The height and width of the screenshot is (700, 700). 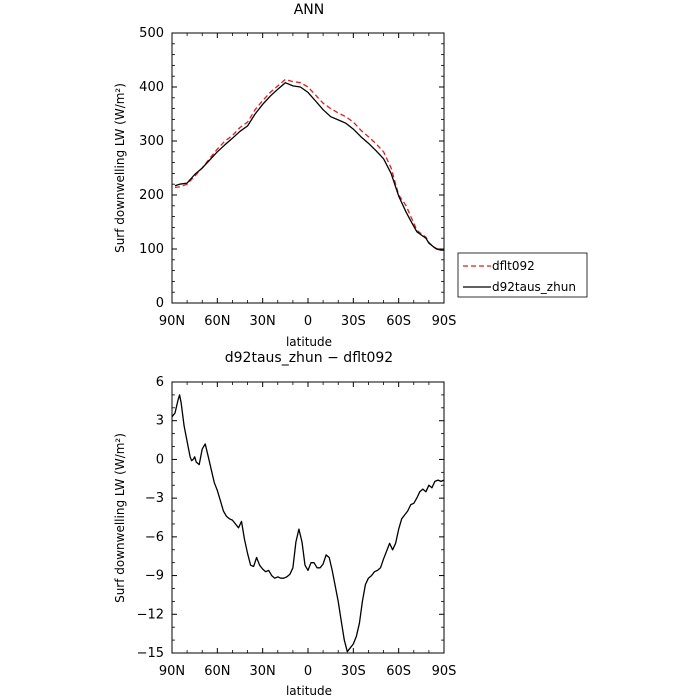 I want to click on legend: dflt092 d92taus_zhun, so click(x=522, y=275).